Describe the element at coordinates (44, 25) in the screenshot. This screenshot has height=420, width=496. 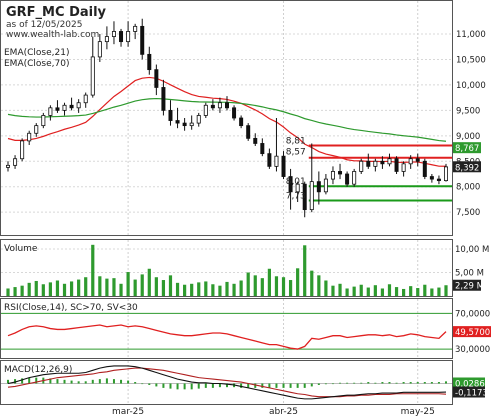
I see `chart-date: as of 12/05/2025` at that location.